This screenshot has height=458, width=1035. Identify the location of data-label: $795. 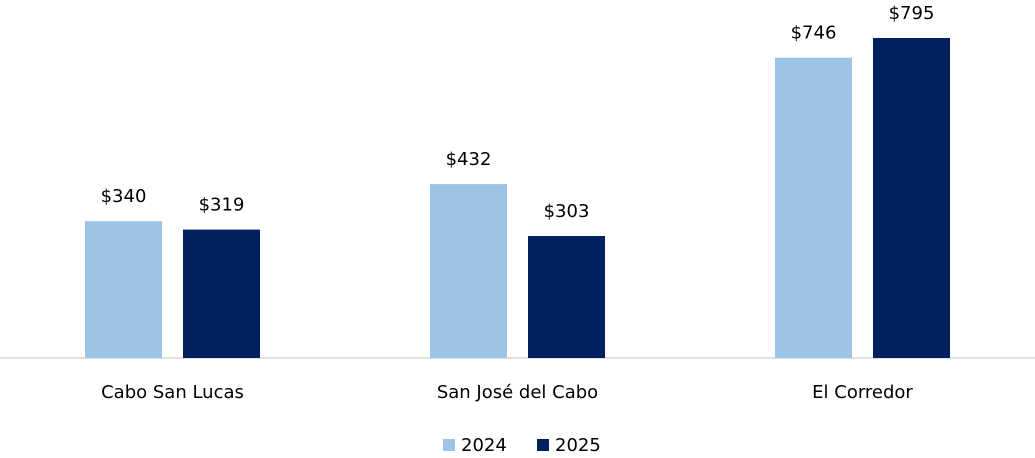
(912, 13).